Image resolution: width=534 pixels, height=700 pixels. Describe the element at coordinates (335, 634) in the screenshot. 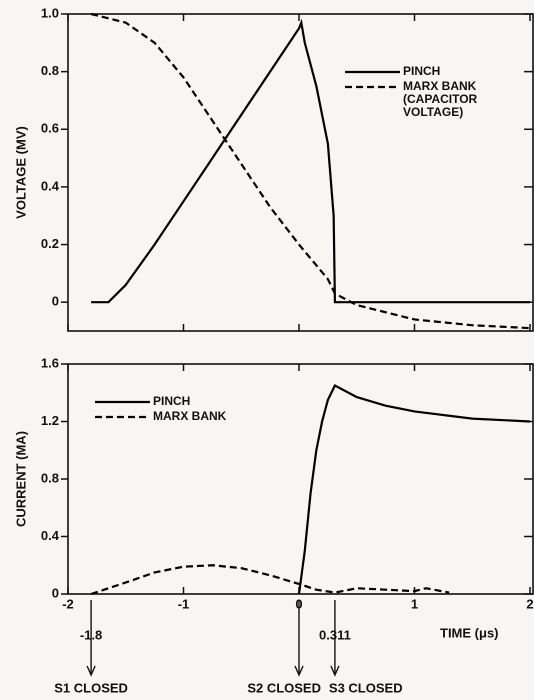

I see `annotation-value: 0.311` at that location.